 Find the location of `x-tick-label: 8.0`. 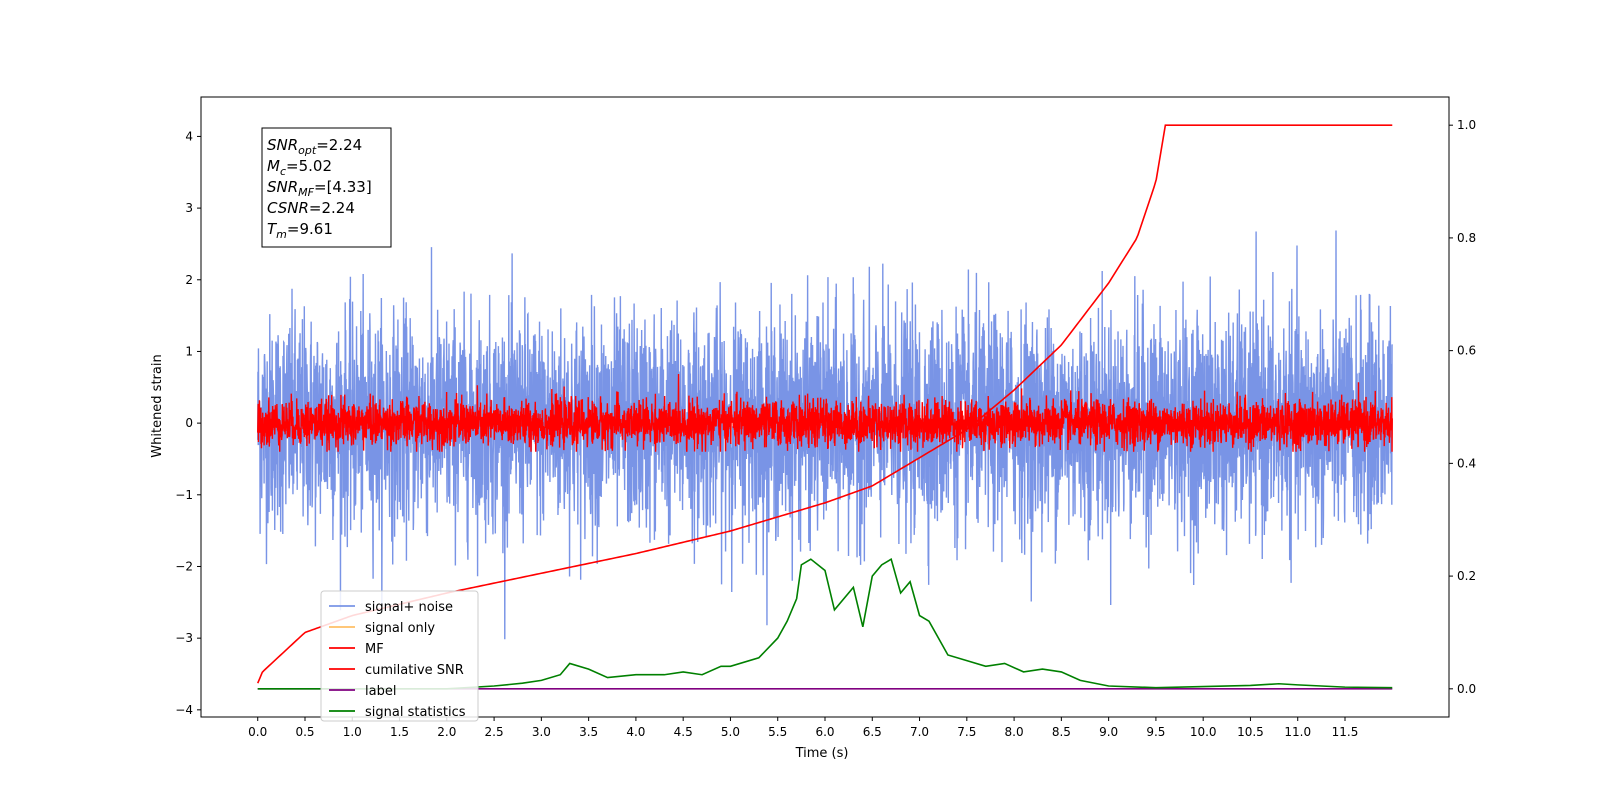

x-tick-label: 8.0 is located at coordinates (1014, 732).